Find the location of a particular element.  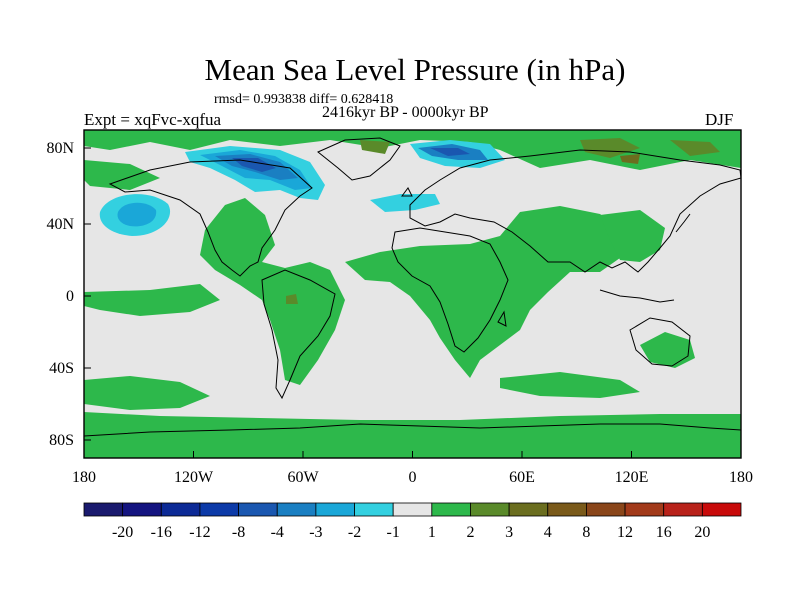

canada-low-core is located at coordinates (254, 165).